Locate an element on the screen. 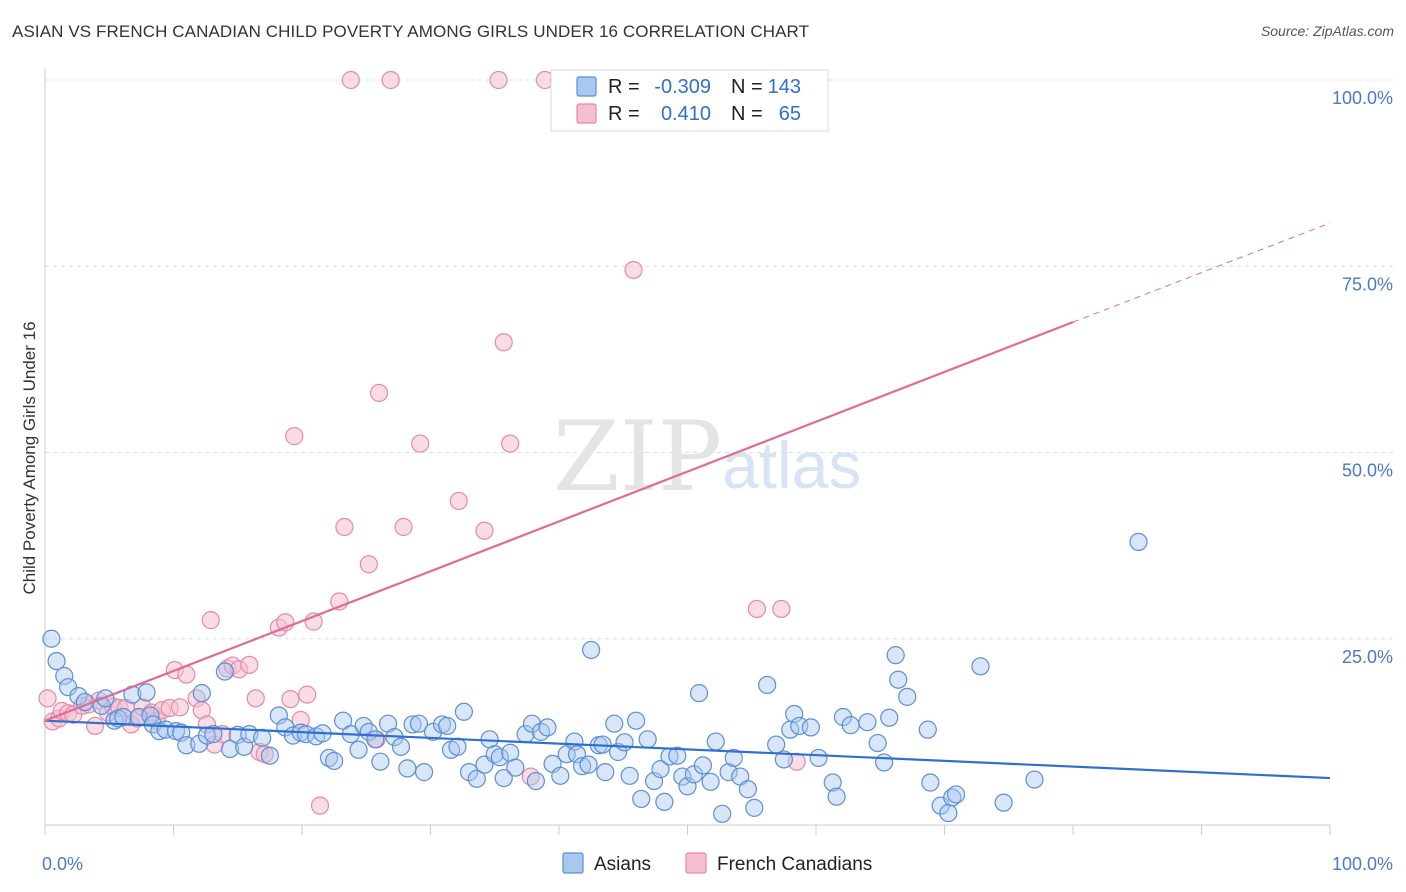 The width and height of the screenshot is (1406, 892). legend-r-label-french: R = is located at coordinates (624, 114).